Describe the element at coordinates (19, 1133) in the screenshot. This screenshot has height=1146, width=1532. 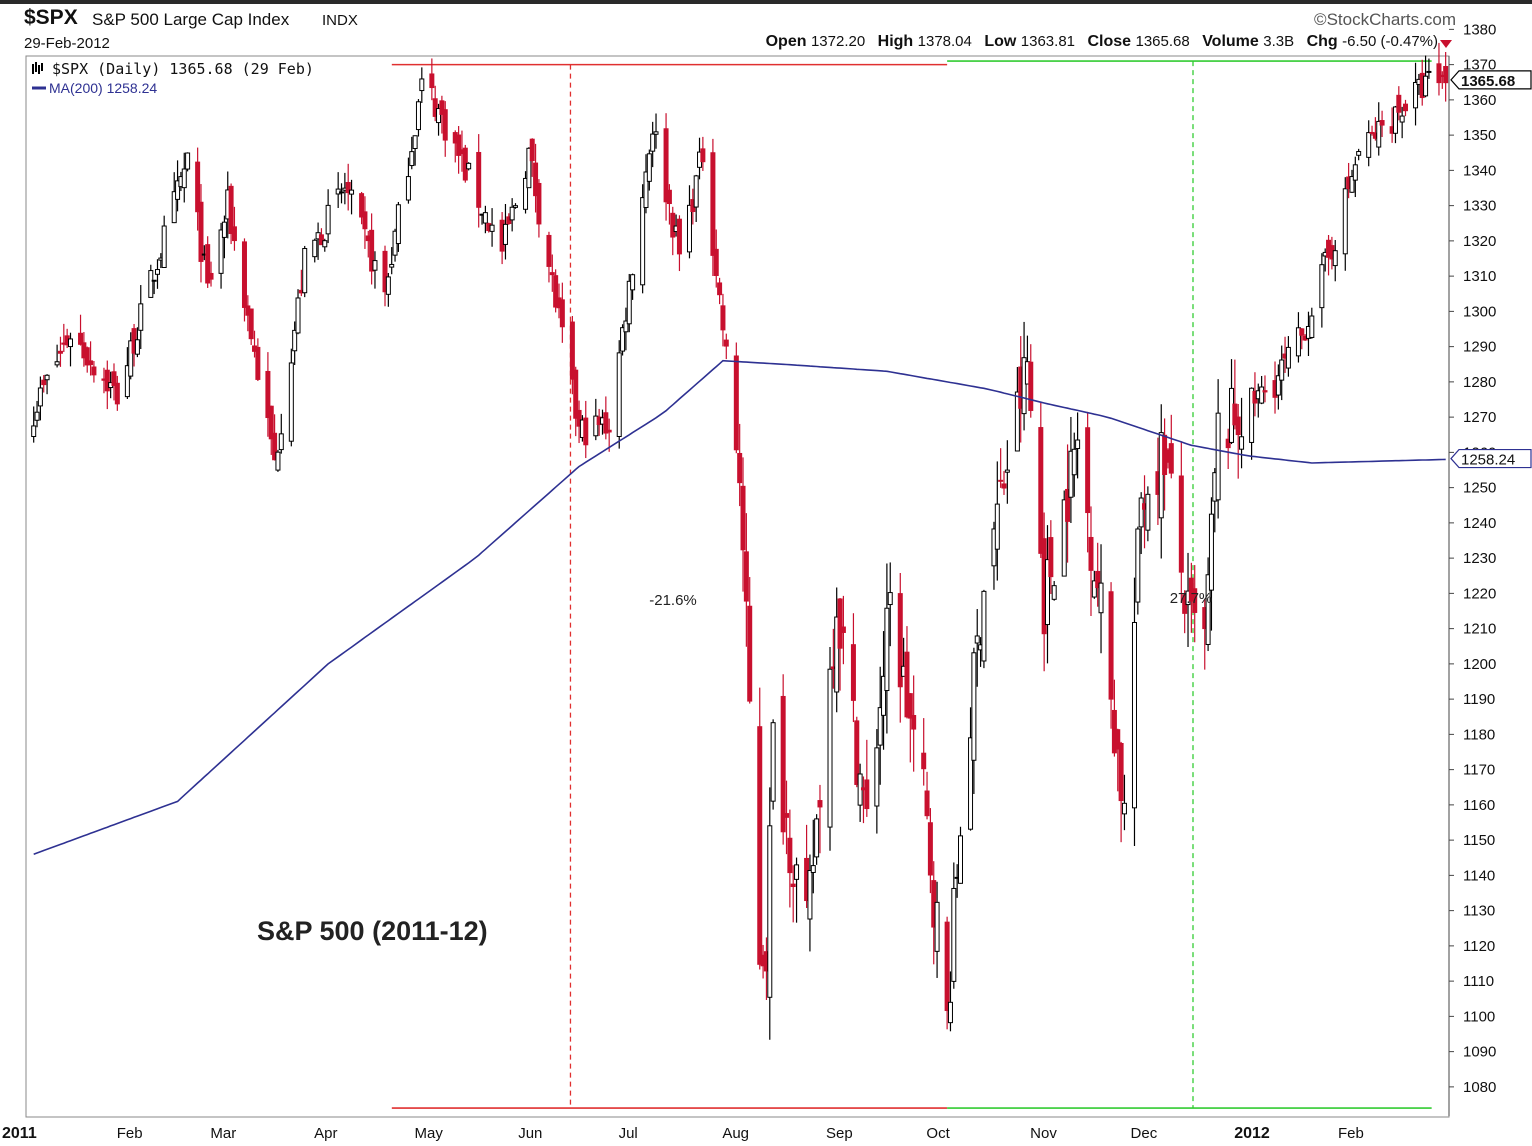
I see `x-tick-label: 2011` at that location.